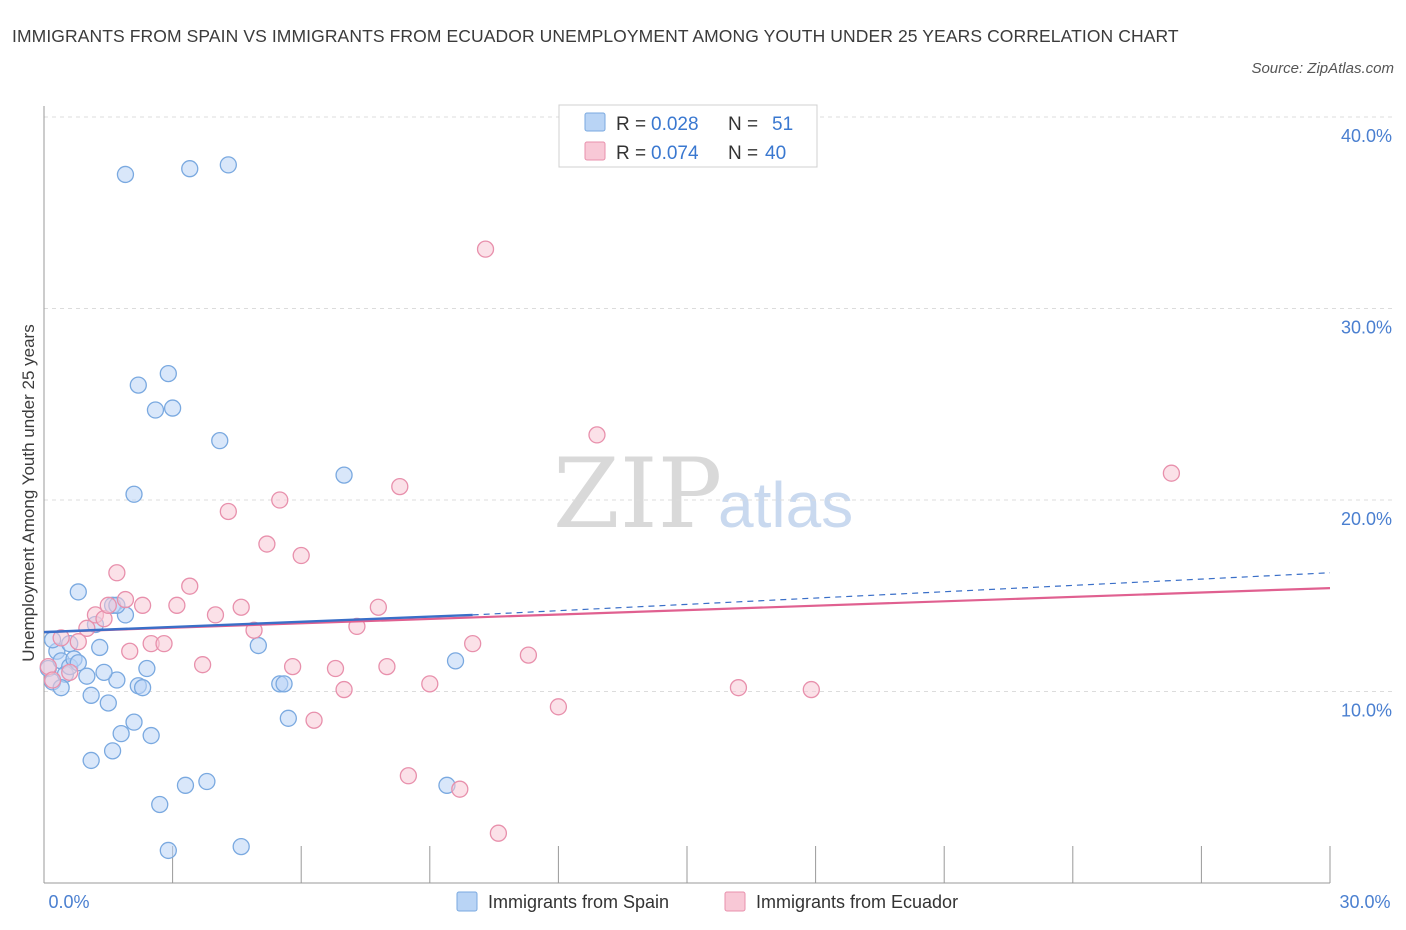  I want to click on ecuador-trend-line, so click(687, 610).